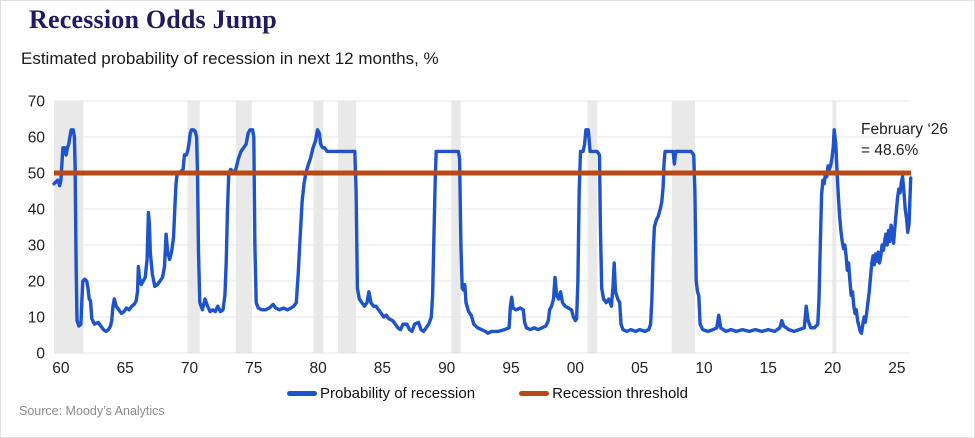 Image resolution: width=975 pixels, height=438 pixels. Describe the element at coordinates (253, 368) in the screenshot. I see `x-tick-label: 75` at that location.